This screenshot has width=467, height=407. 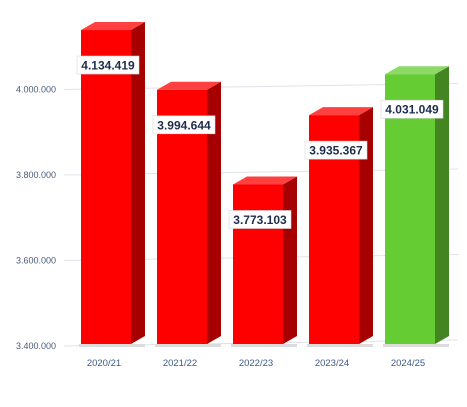 I want to click on data-label-text: 3.994.644, so click(x=184, y=125).